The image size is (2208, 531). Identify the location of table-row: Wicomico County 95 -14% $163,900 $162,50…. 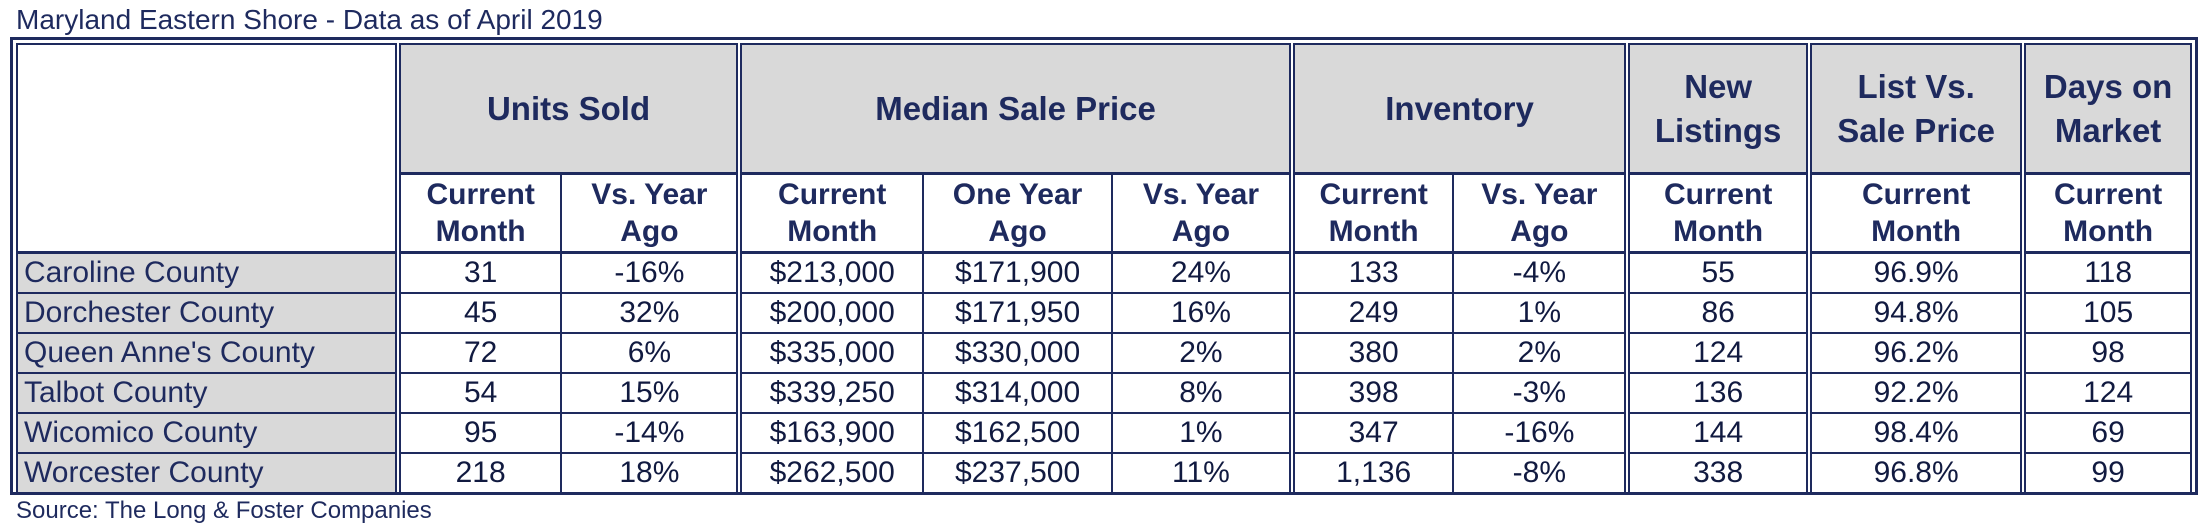
(1104, 433).